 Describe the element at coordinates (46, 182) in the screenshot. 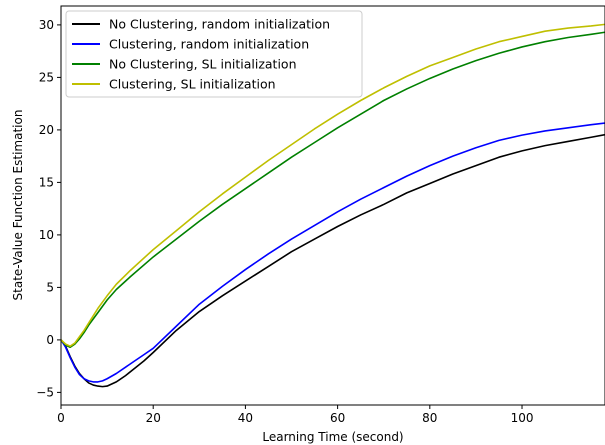

I see `y-tick-label: 15` at that location.